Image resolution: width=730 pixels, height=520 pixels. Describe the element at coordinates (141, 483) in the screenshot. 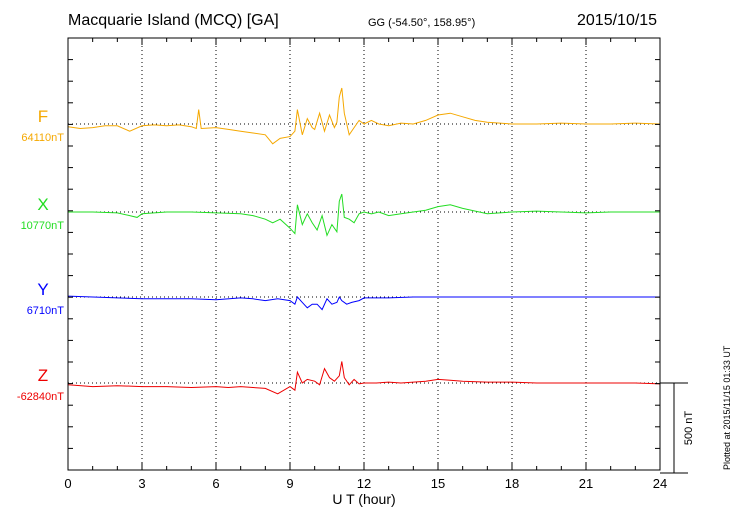

I see `x-tick-label: 3` at that location.